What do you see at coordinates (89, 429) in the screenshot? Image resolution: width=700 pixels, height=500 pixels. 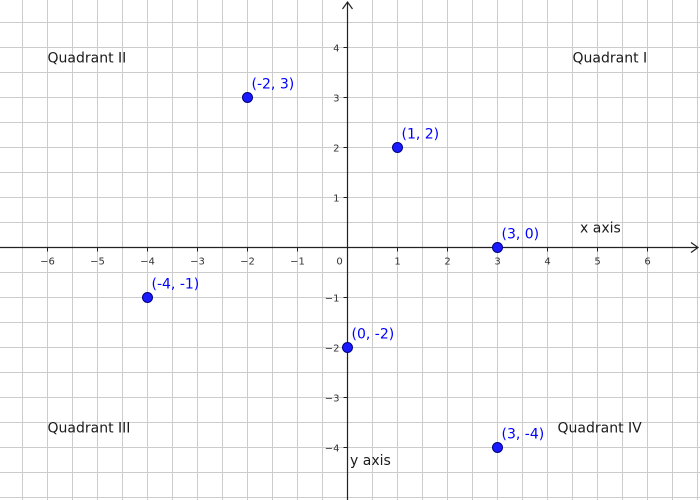 I see `quadrant-label: Quadrant III` at bounding box center [89, 429].